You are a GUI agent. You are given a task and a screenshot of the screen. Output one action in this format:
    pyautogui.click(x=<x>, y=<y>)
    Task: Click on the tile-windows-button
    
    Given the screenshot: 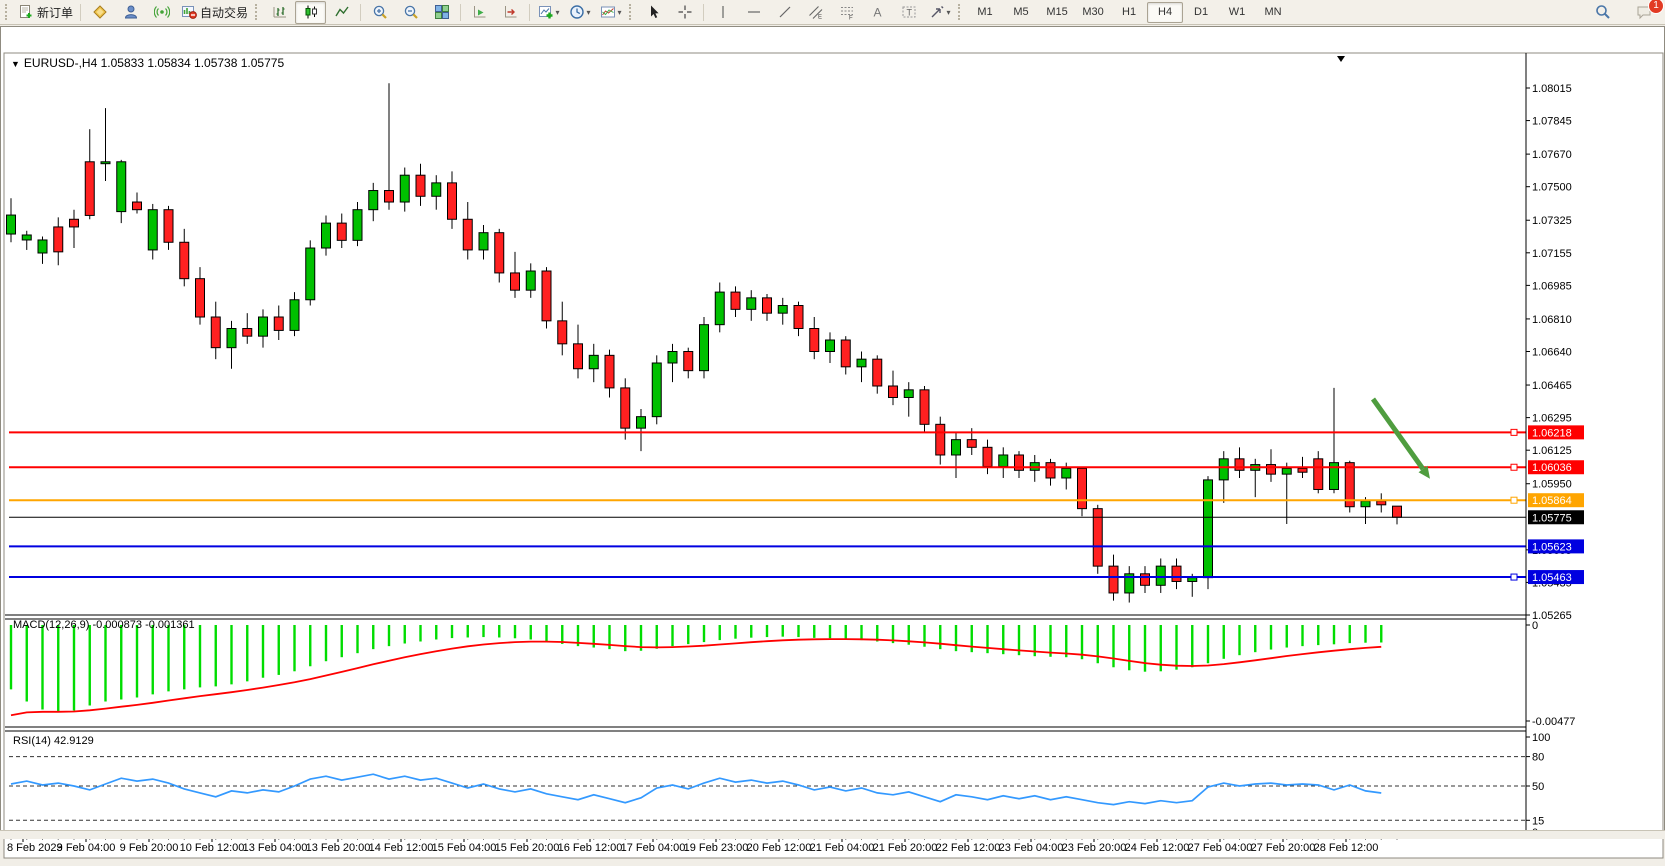 What is the action you would take?
    pyautogui.click(x=441, y=12)
    